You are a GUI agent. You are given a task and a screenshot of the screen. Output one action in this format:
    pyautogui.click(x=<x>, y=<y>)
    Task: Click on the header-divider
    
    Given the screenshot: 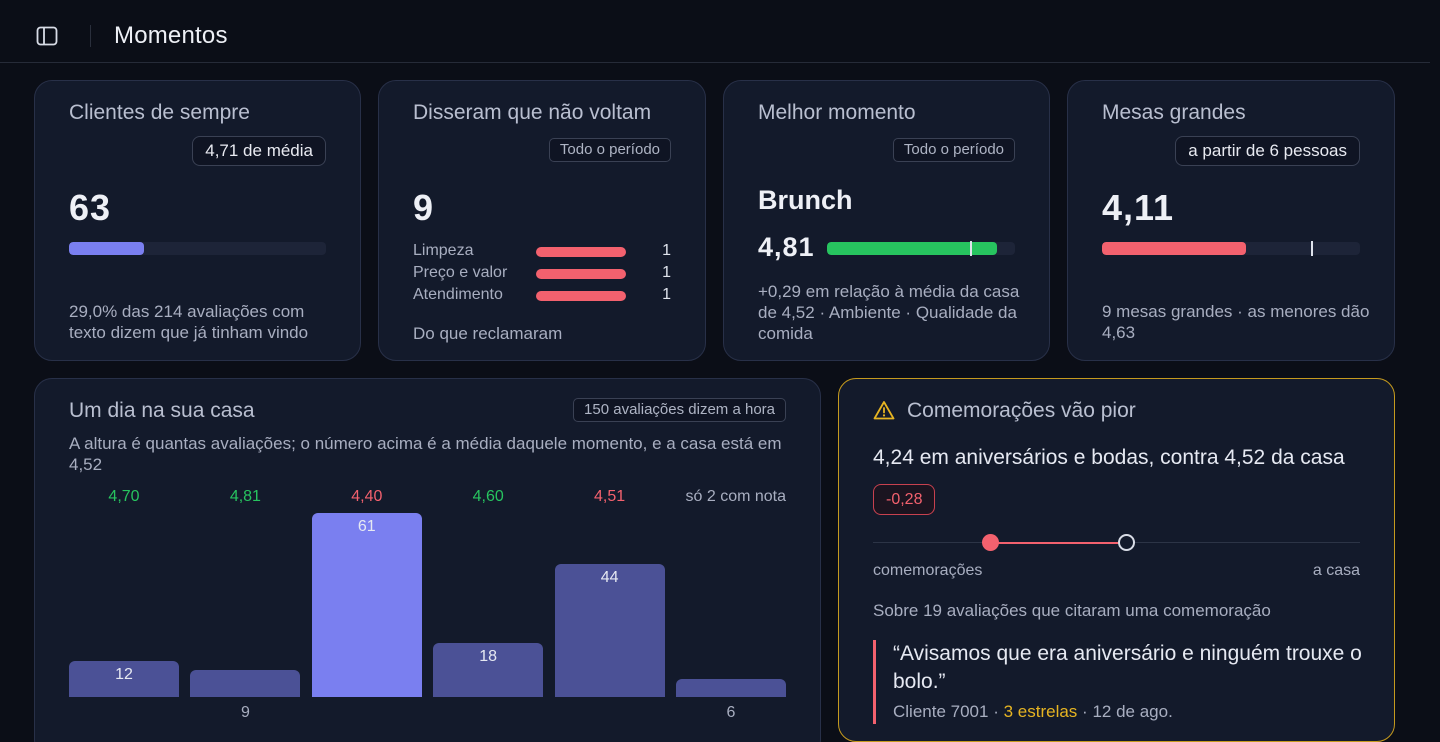 What is the action you would take?
    pyautogui.click(x=90, y=36)
    